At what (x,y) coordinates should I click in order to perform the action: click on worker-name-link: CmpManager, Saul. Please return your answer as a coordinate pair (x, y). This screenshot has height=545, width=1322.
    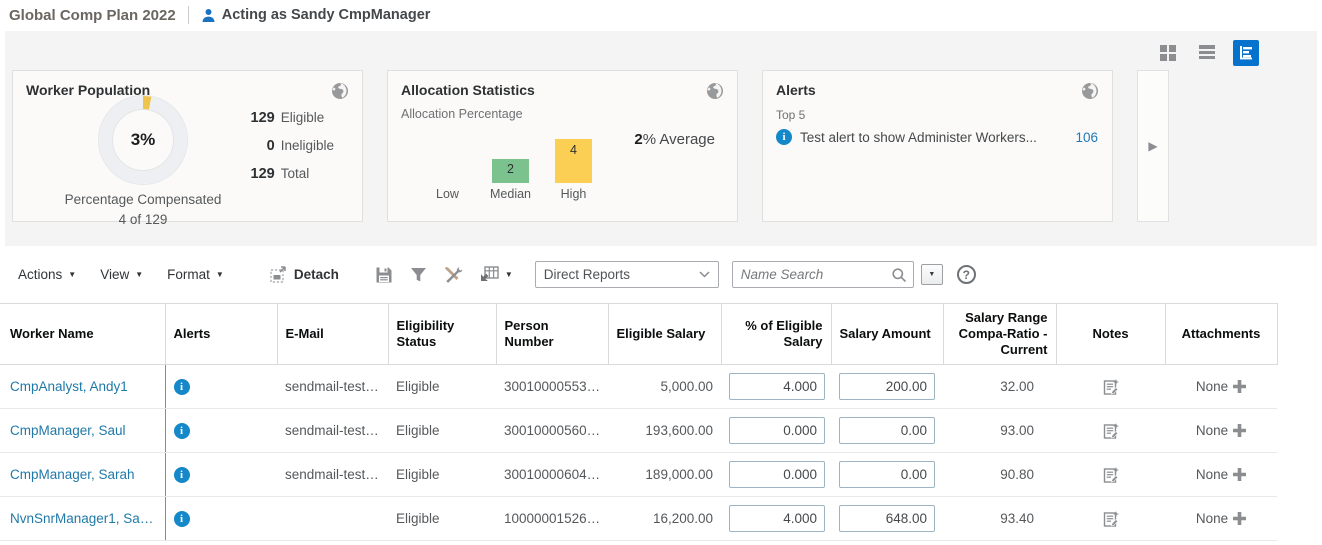
    Looking at the image, I should click on (68, 430).